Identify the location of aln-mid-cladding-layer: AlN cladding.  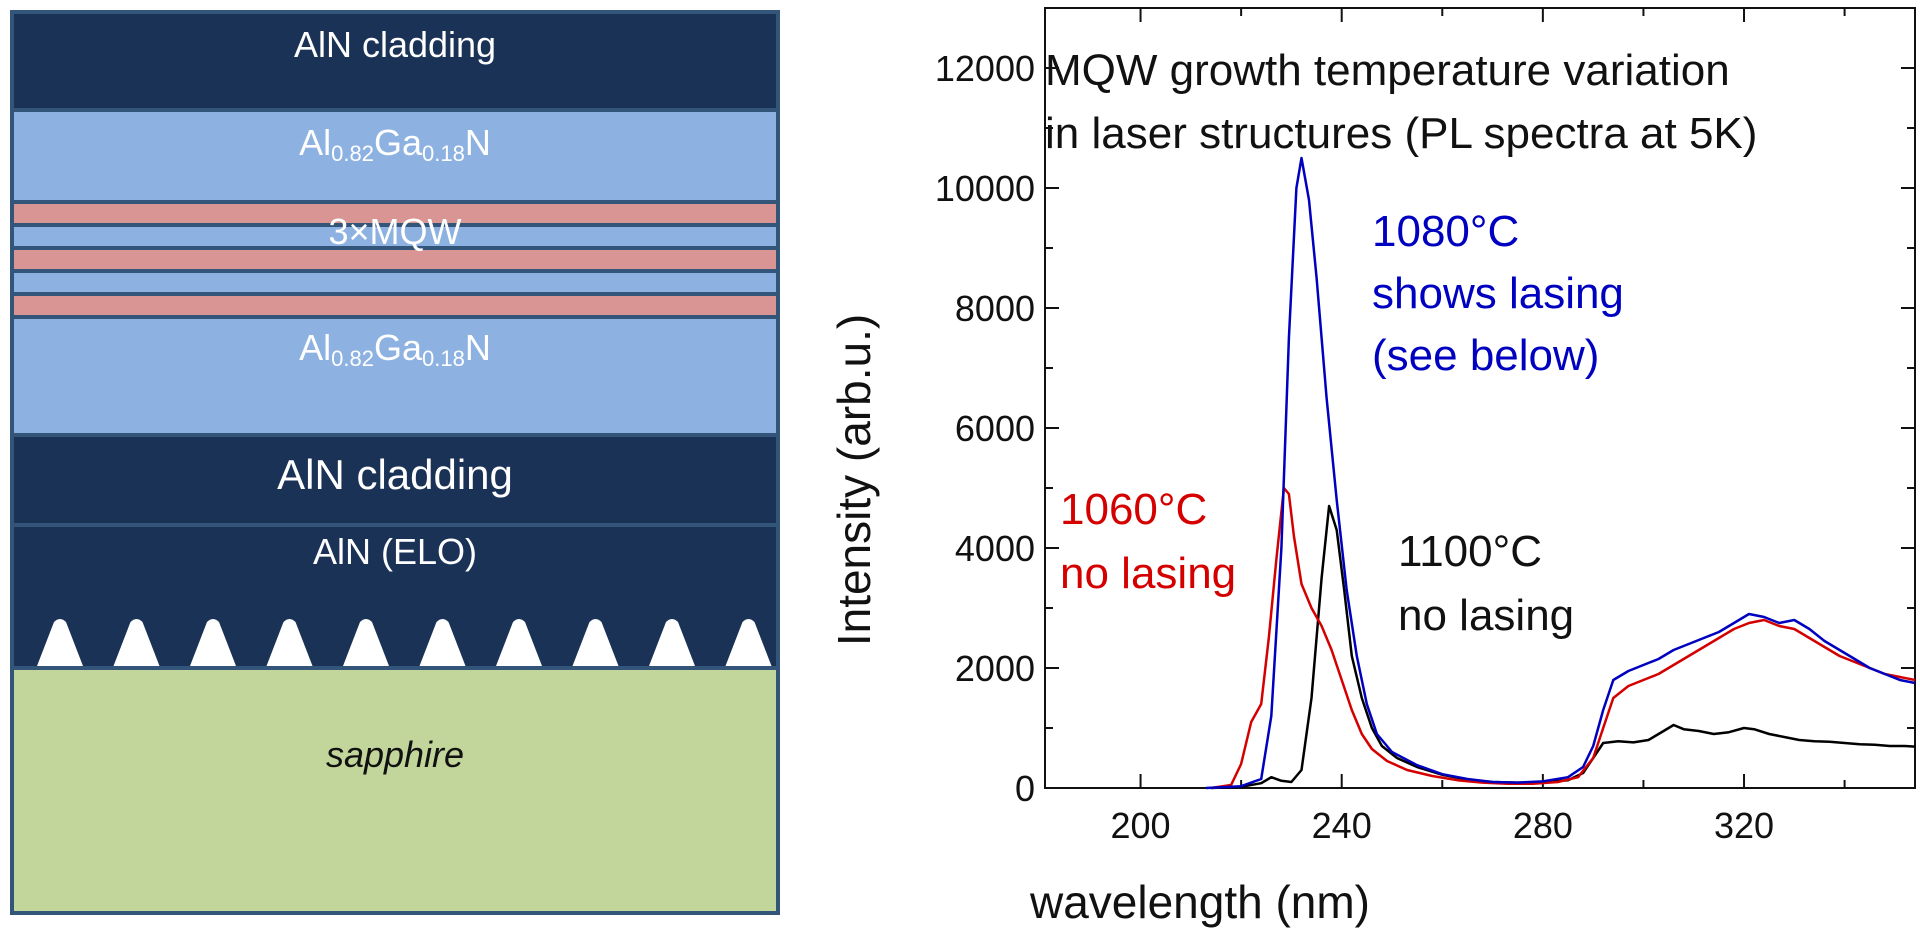
(395, 480).